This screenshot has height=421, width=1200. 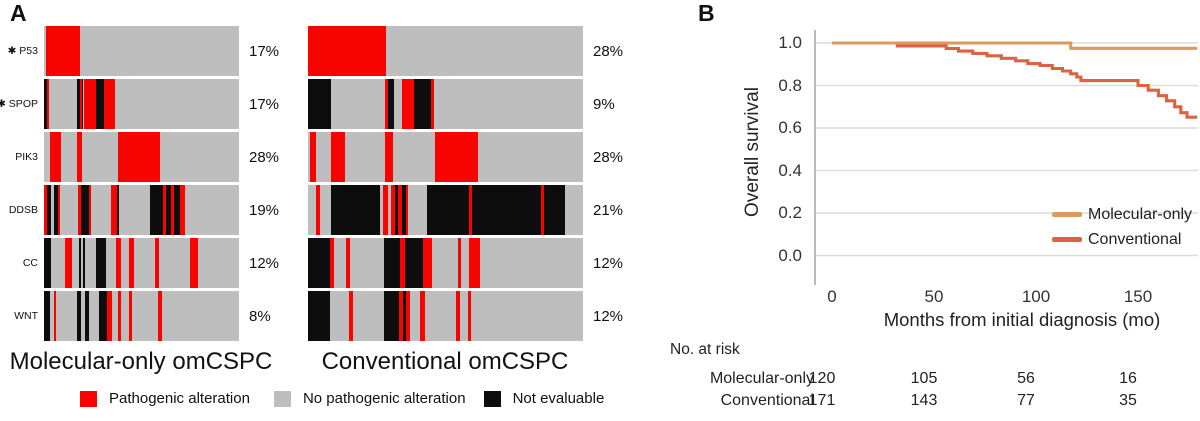 I want to click on gene-label: CC, so click(x=30, y=263).